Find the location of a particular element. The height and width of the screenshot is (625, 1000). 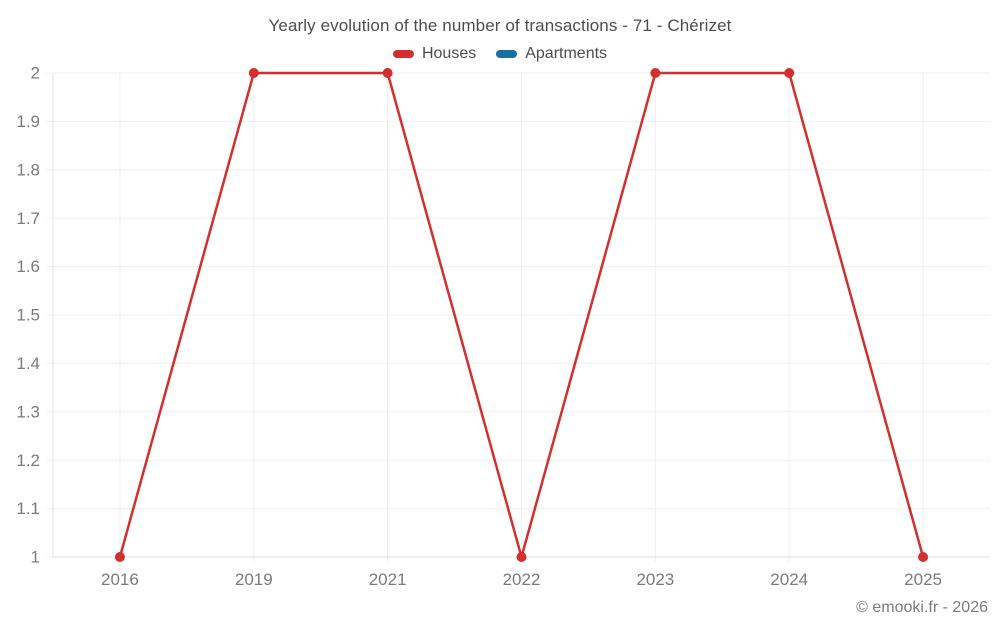

x-axis-tick-label: 2022 is located at coordinates (522, 579).